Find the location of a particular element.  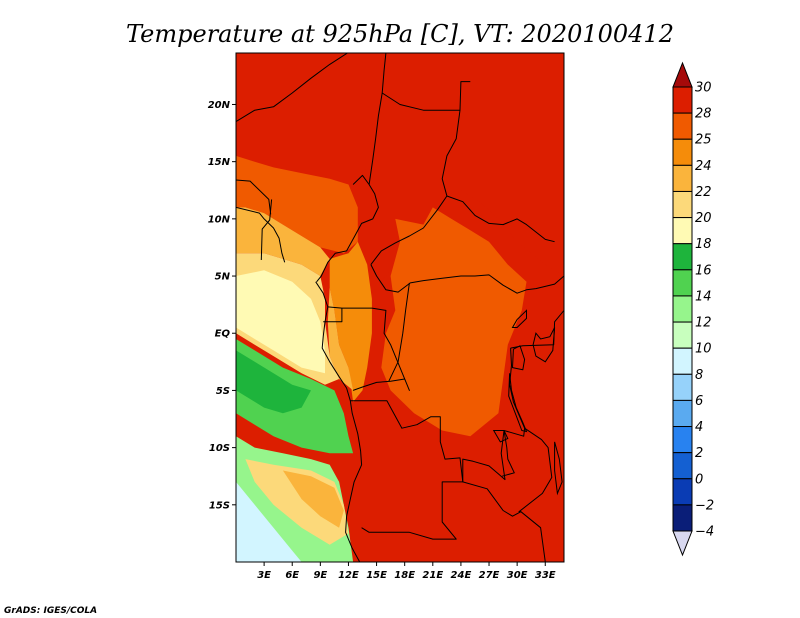

temp-region-orange-south-coast is located at coordinates (313, 499).